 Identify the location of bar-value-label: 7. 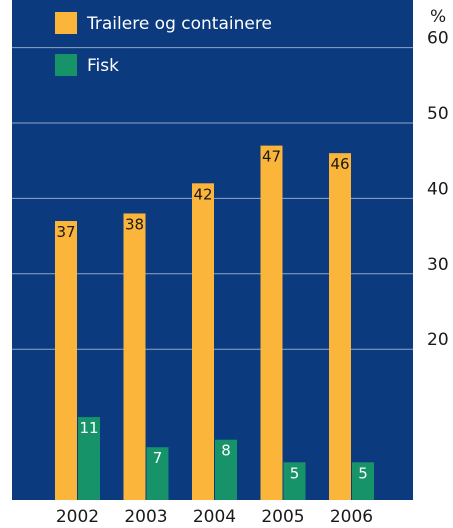
(158, 458).